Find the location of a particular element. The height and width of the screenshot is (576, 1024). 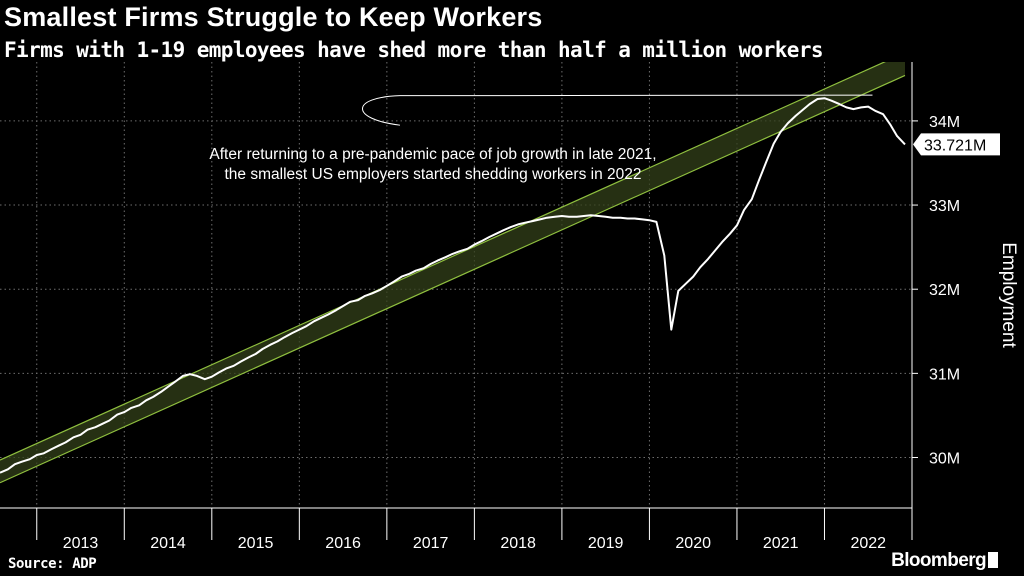

last-value-badge: 33.721M is located at coordinates (956, 144).